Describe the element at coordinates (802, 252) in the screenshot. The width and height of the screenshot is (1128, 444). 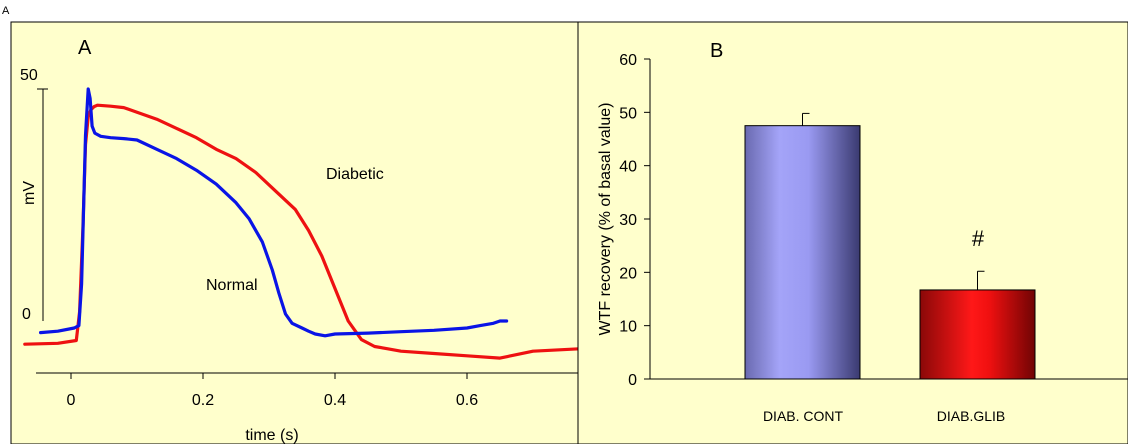
I see `bar-diab-cont` at that location.